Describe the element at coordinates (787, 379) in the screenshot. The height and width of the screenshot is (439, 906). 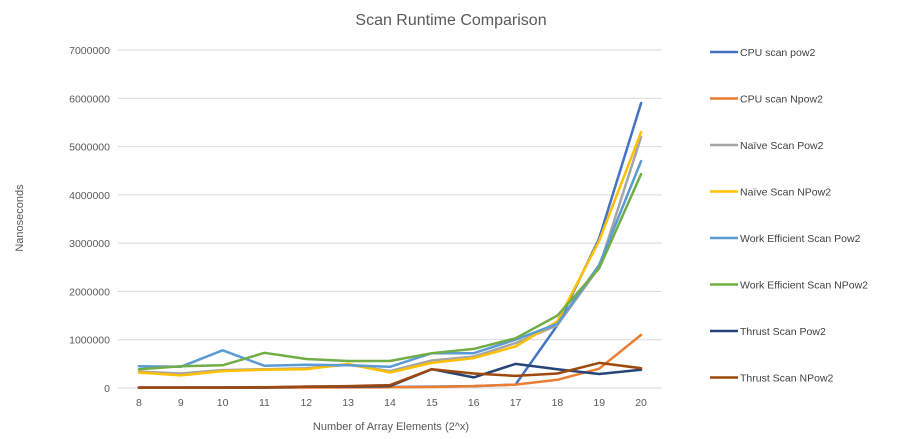
I see `legend-label: Thrust Scan NPow2` at that location.